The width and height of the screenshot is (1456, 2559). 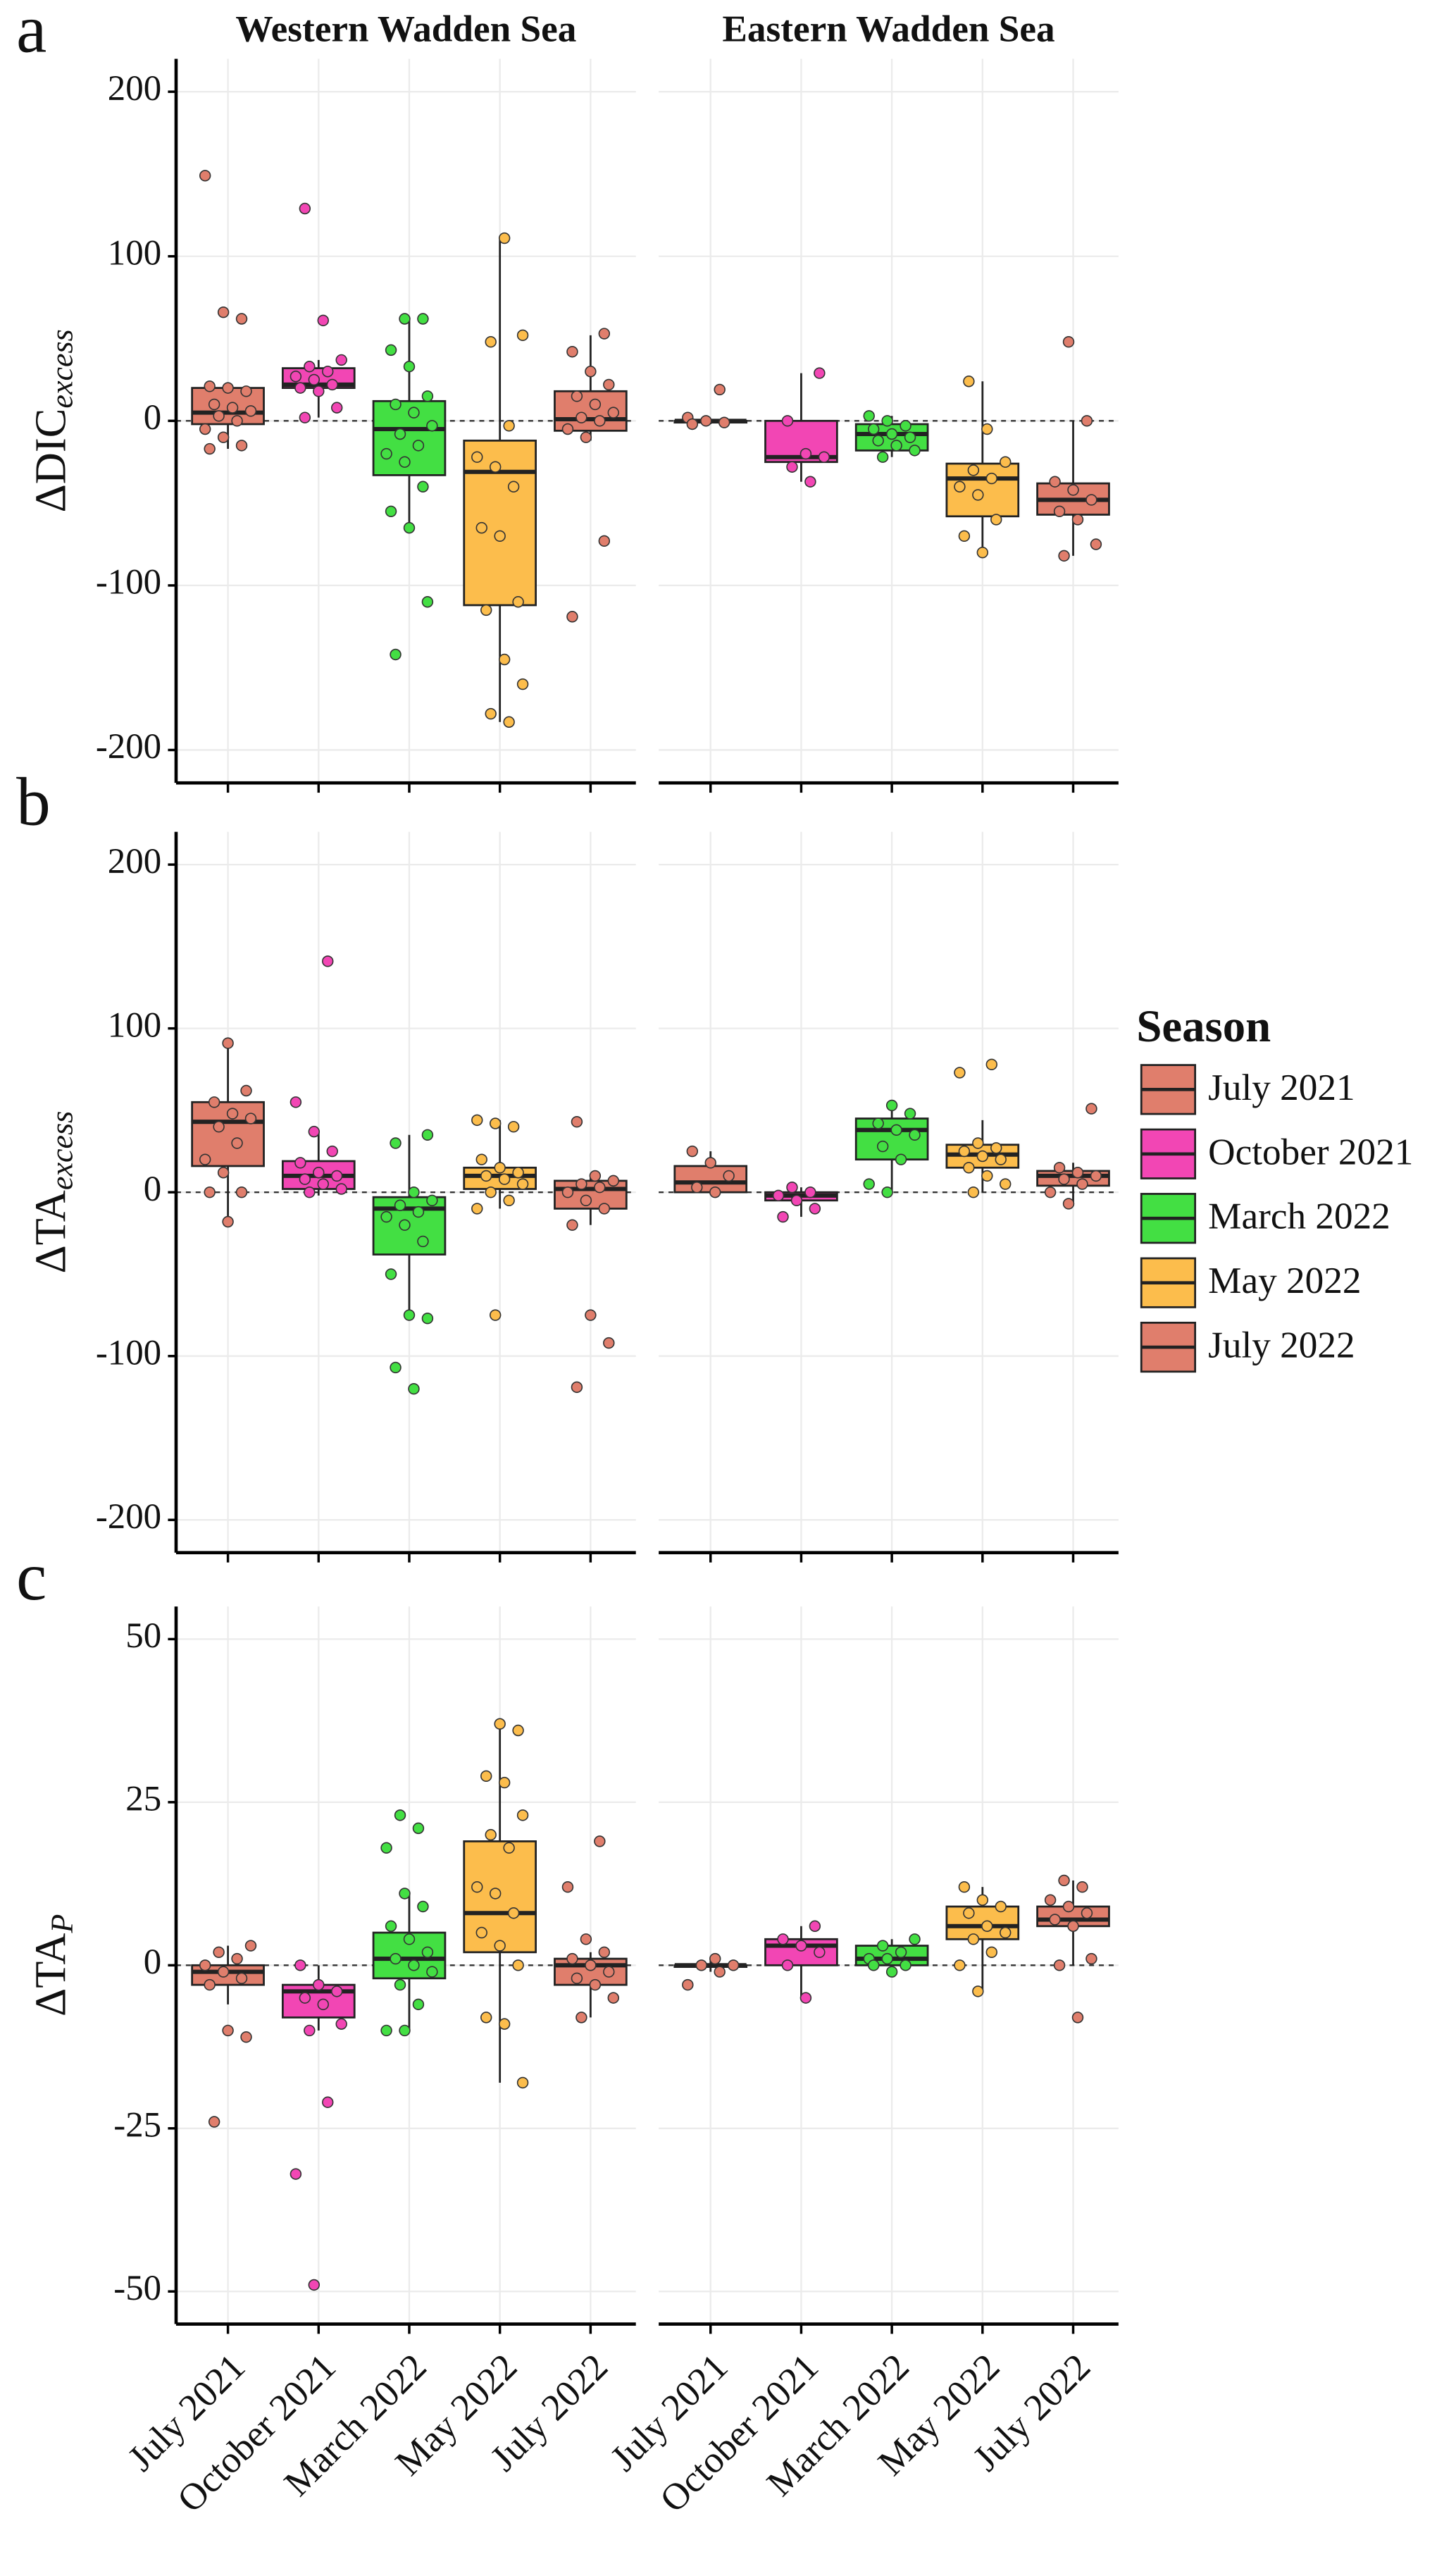 What do you see at coordinates (1281, 1087) in the screenshot?
I see `legend-label: July 2021` at bounding box center [1281, 1087].